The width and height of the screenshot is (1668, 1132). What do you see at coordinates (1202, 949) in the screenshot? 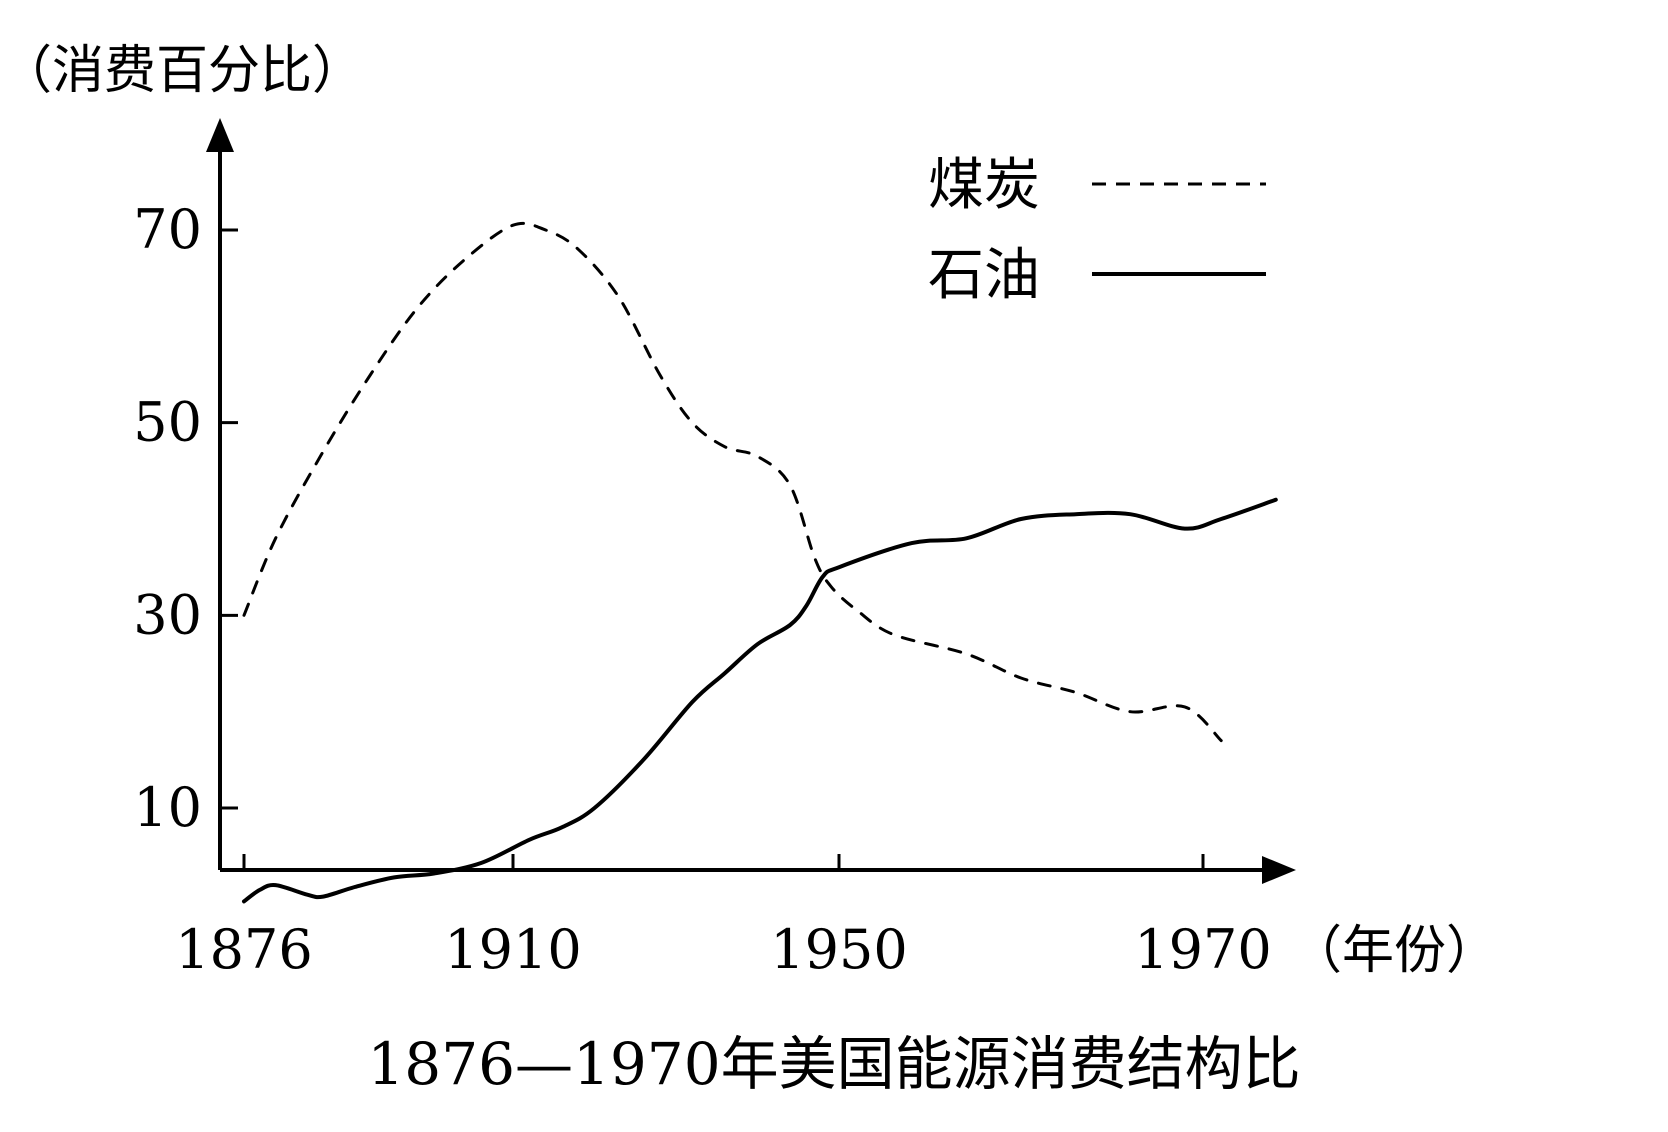
I see `x-tick-label: 1970` at bounding box center [1202, 949].